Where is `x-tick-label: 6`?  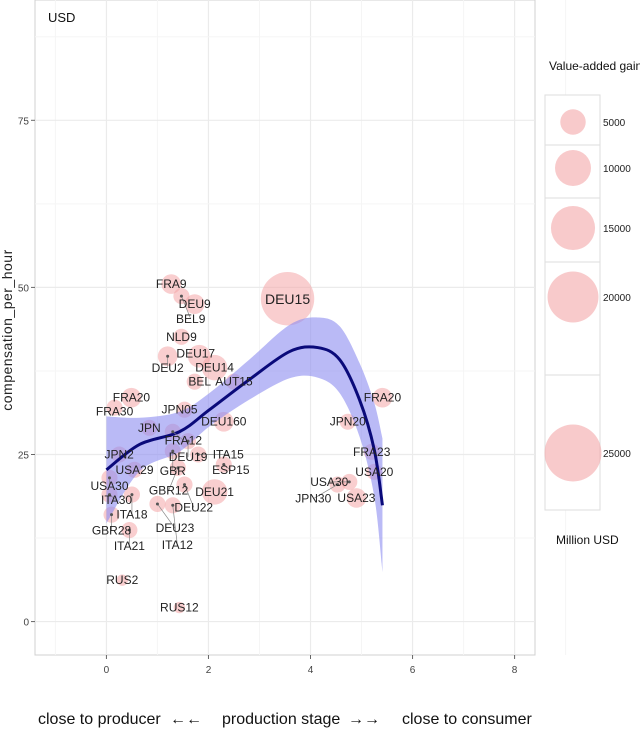
x-tick-label: 6 is located at coordinates (413, 670).